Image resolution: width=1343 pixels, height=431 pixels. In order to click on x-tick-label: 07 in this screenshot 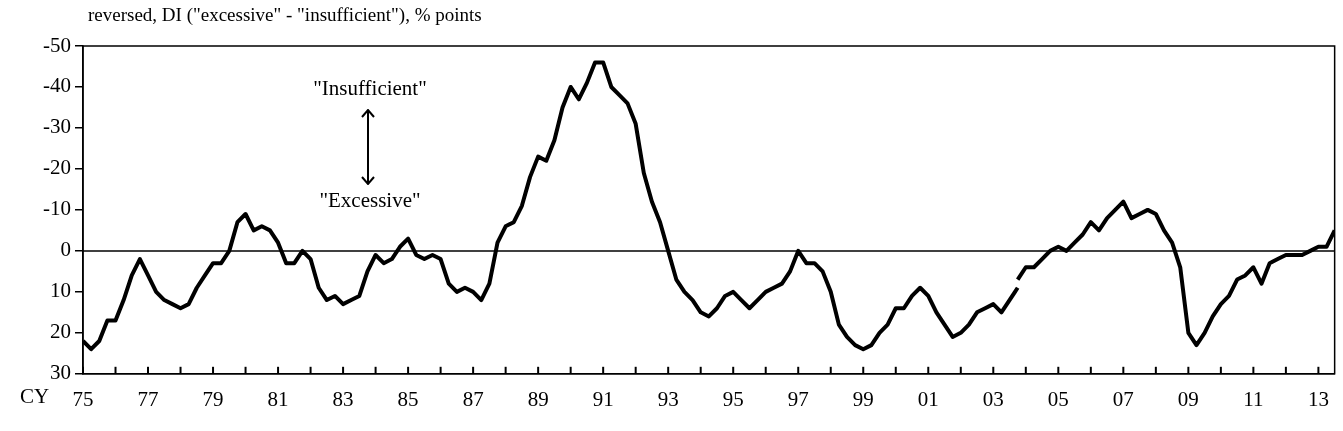, I will do `click(1123, 398)`.